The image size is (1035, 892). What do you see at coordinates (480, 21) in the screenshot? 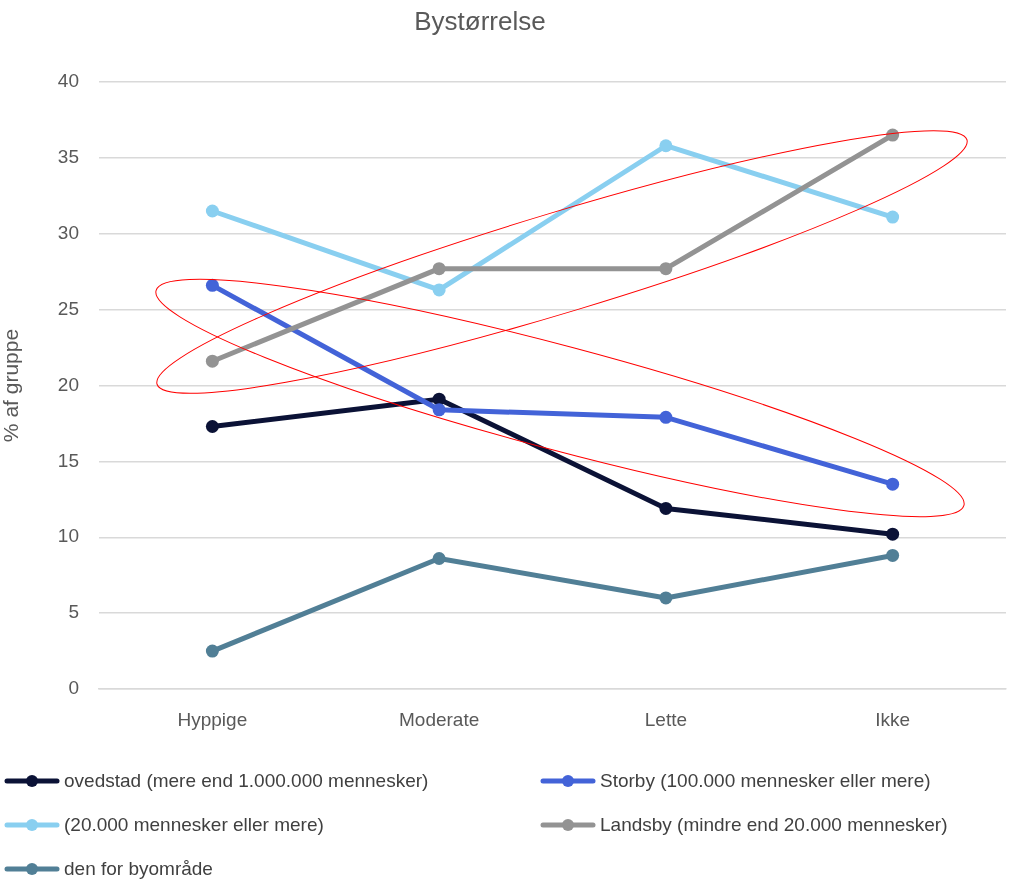
I see `chart-title: Bystørrelse` at bounding box center [480, 21].